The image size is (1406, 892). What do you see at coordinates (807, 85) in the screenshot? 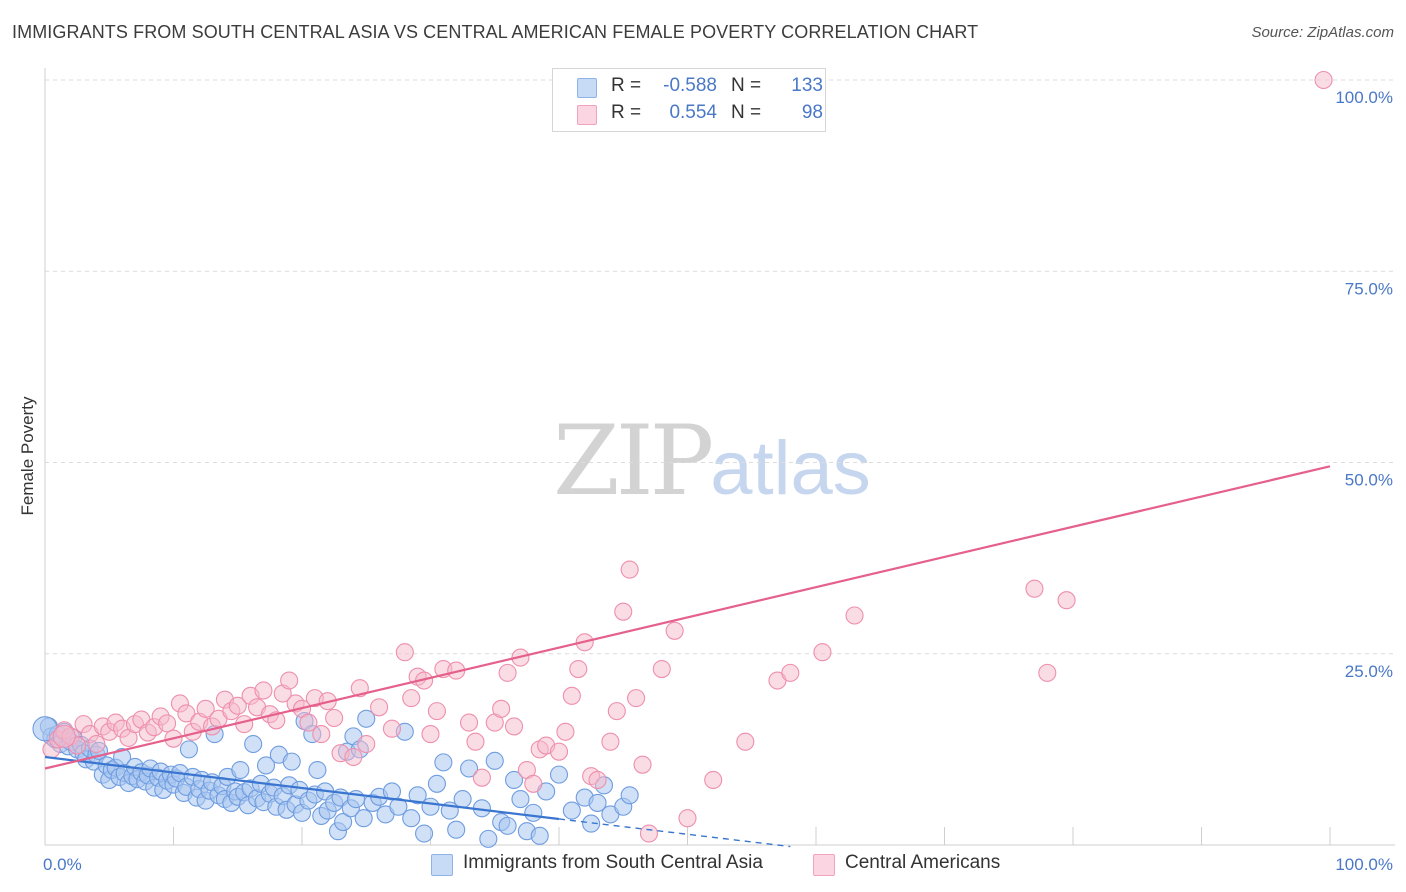
I see `legend-n-value: 133` at bounding box center [807, 85].